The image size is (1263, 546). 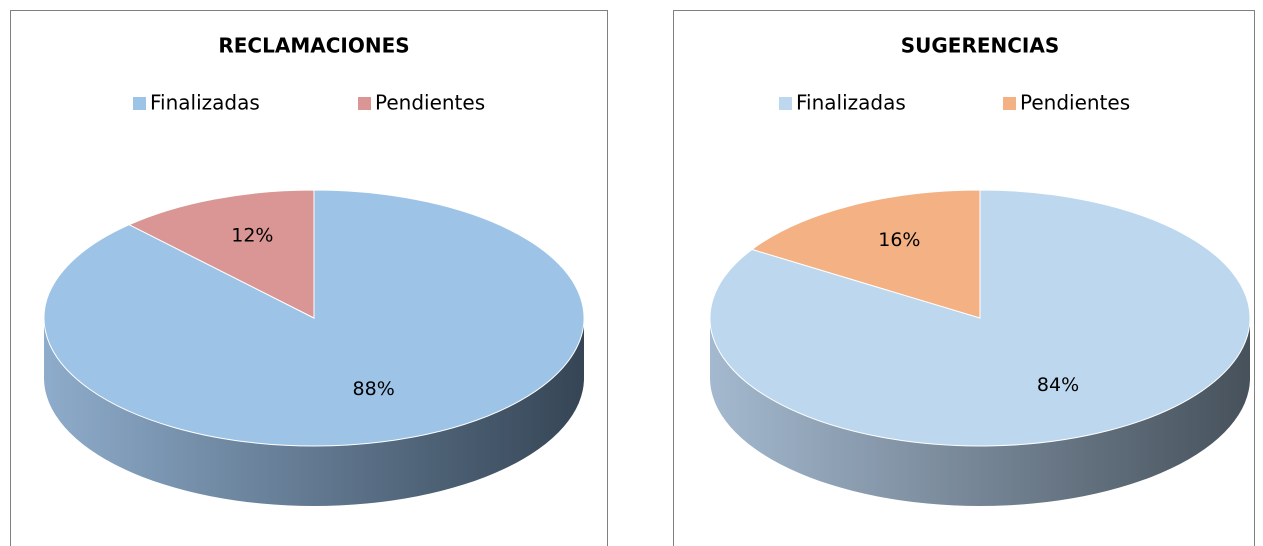 I want to click on data-label: 12%, so click(x=252, y=236).